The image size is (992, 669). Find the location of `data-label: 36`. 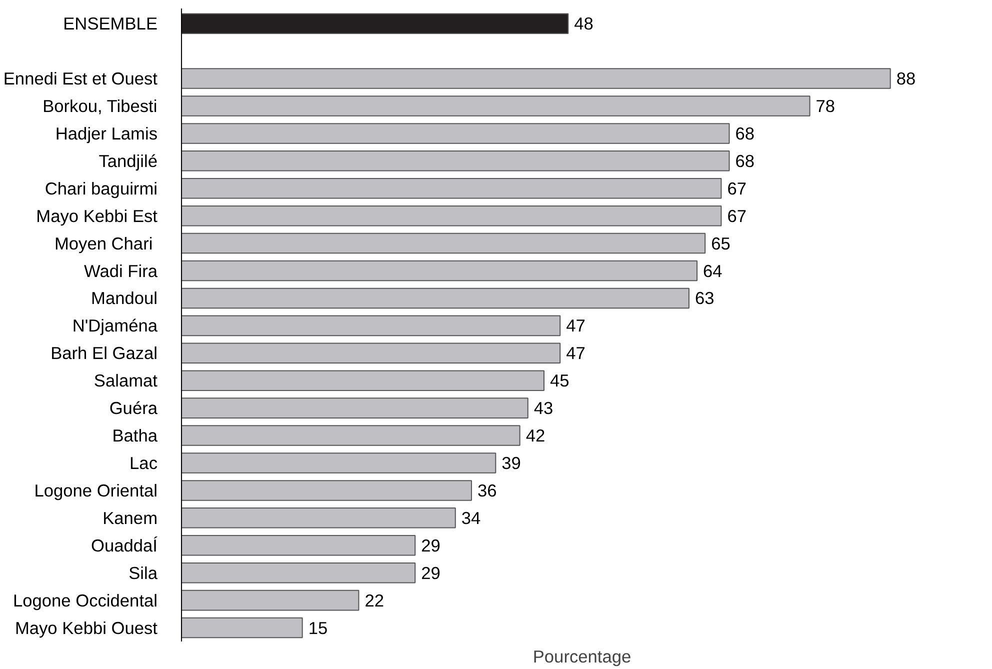

data-label: 36 is located at coordinates (487, 490).